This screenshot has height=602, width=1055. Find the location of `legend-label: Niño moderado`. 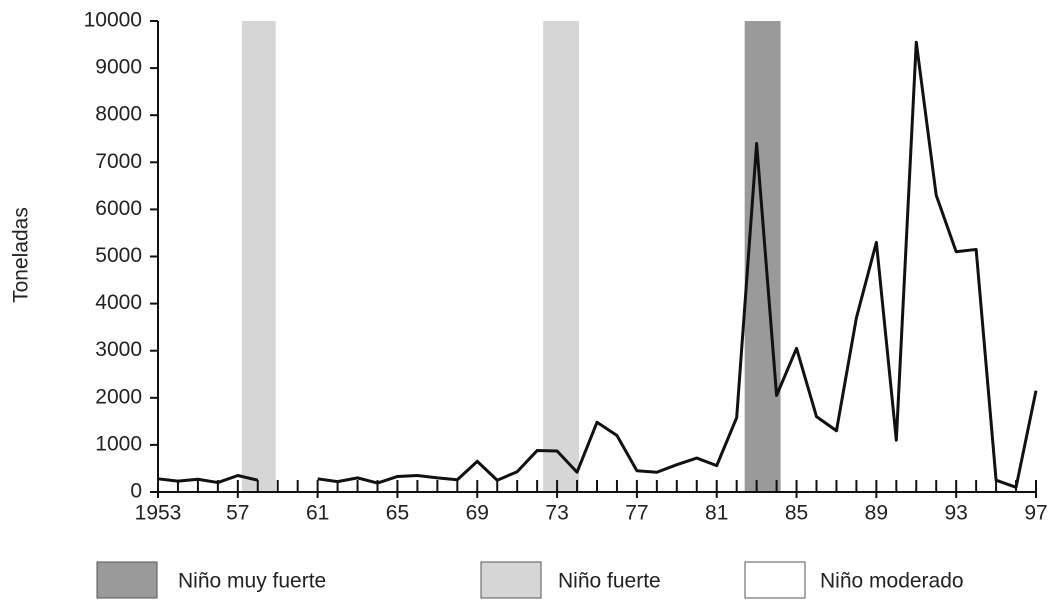

legend-label: Niño moderado is located at coordinates (892, 581).